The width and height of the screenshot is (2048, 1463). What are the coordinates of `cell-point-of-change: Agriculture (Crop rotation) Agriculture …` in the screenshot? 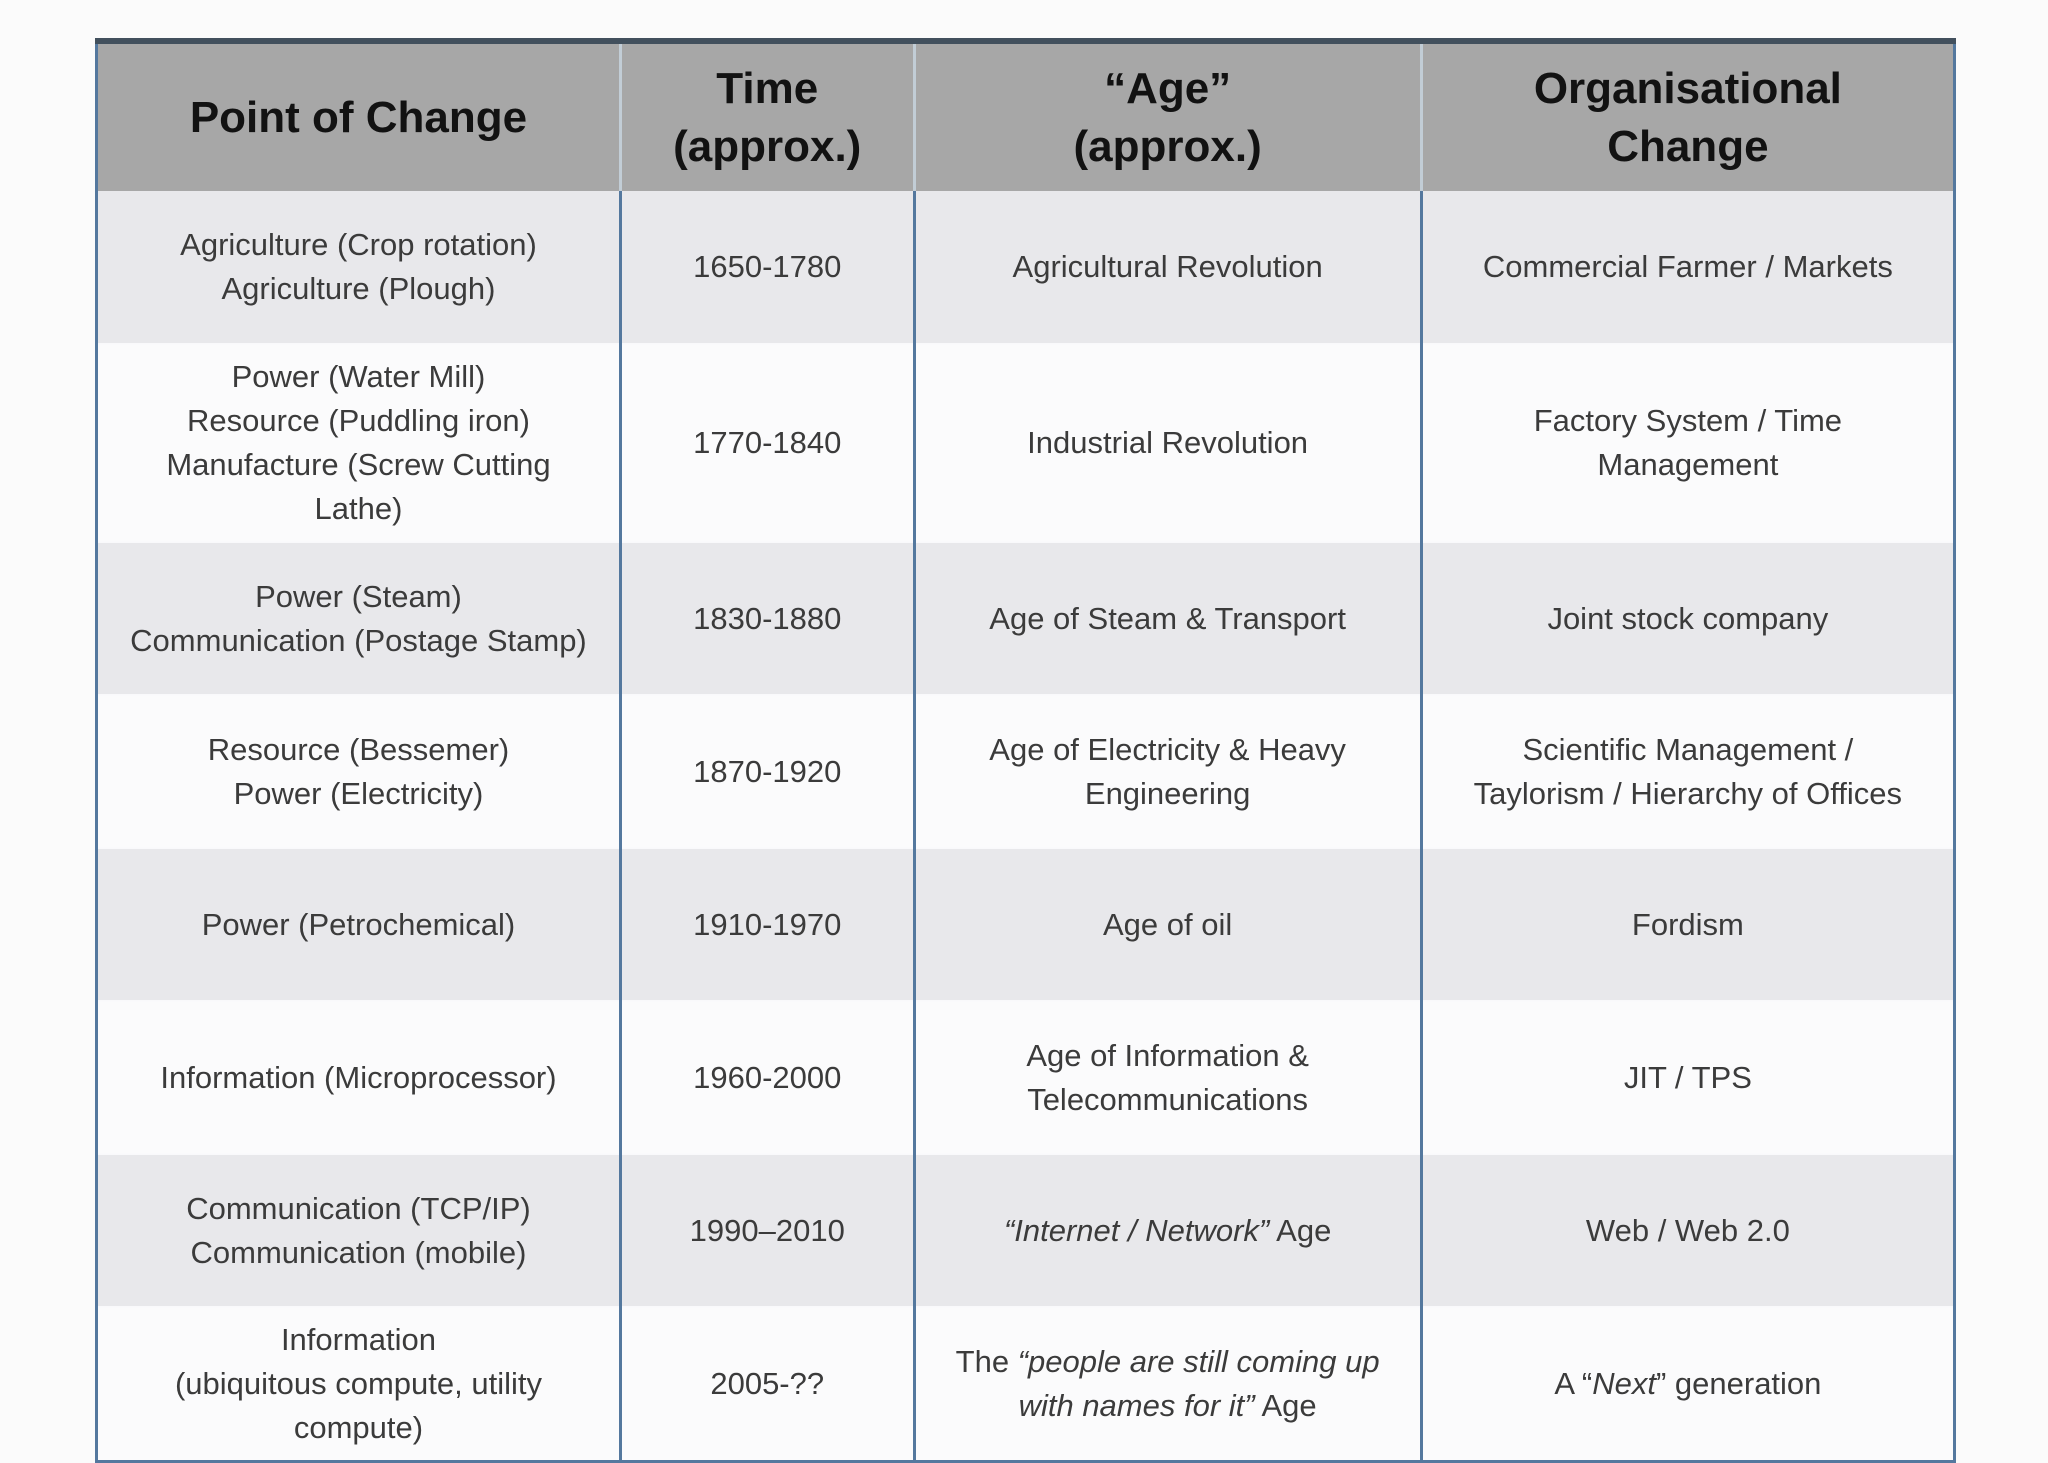 It's located at (358, 267).